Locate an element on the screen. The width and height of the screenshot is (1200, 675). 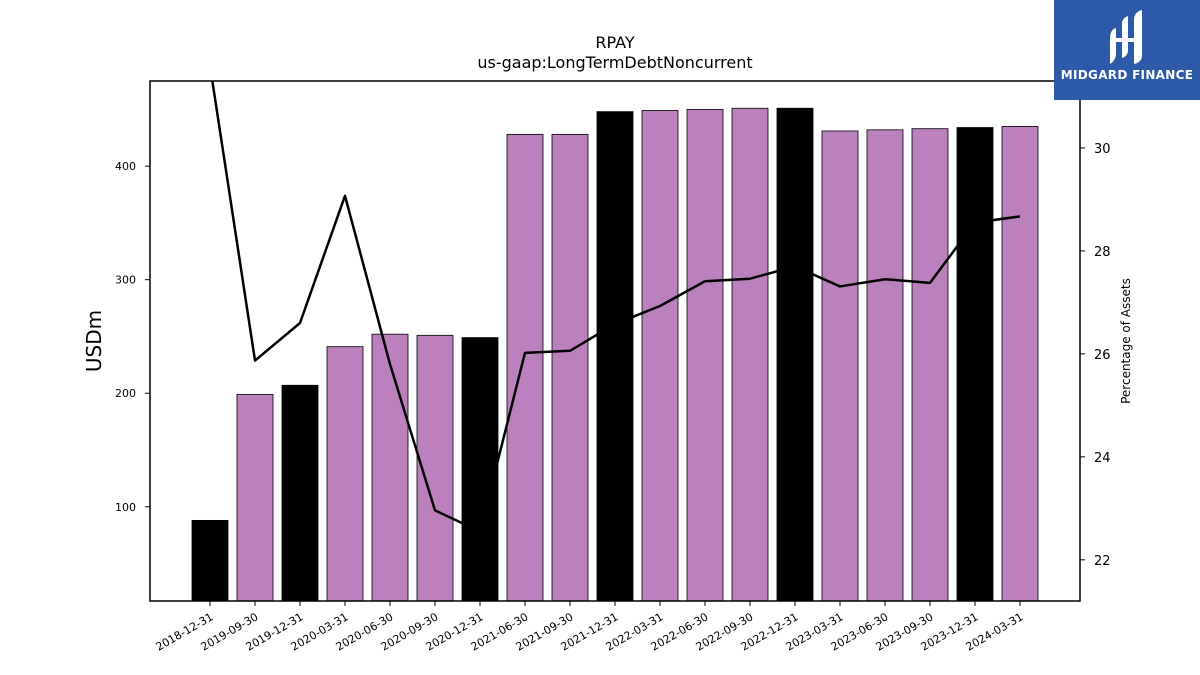
chart-title: RPAY is located at coordinates (614, 42).